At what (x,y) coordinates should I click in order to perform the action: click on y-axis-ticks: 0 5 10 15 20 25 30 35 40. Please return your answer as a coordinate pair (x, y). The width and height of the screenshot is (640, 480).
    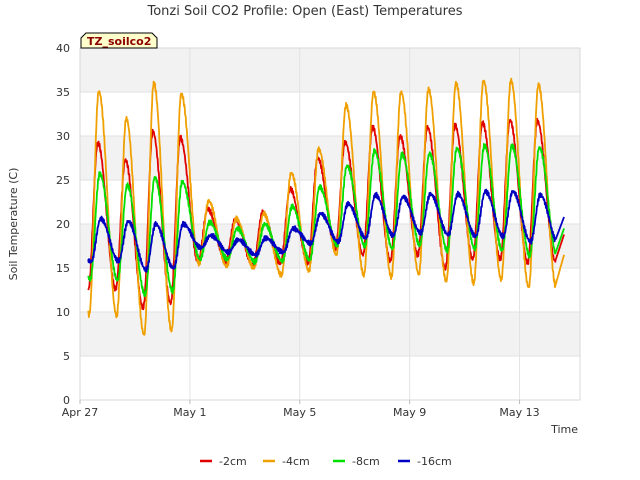
    Looking at the image, I should click on (63, 224).